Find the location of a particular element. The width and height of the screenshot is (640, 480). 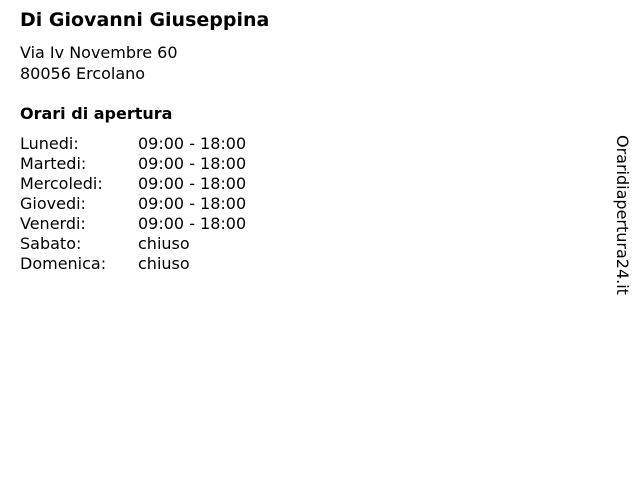

day-label: Sabato: is located at coordinates (51, 243).